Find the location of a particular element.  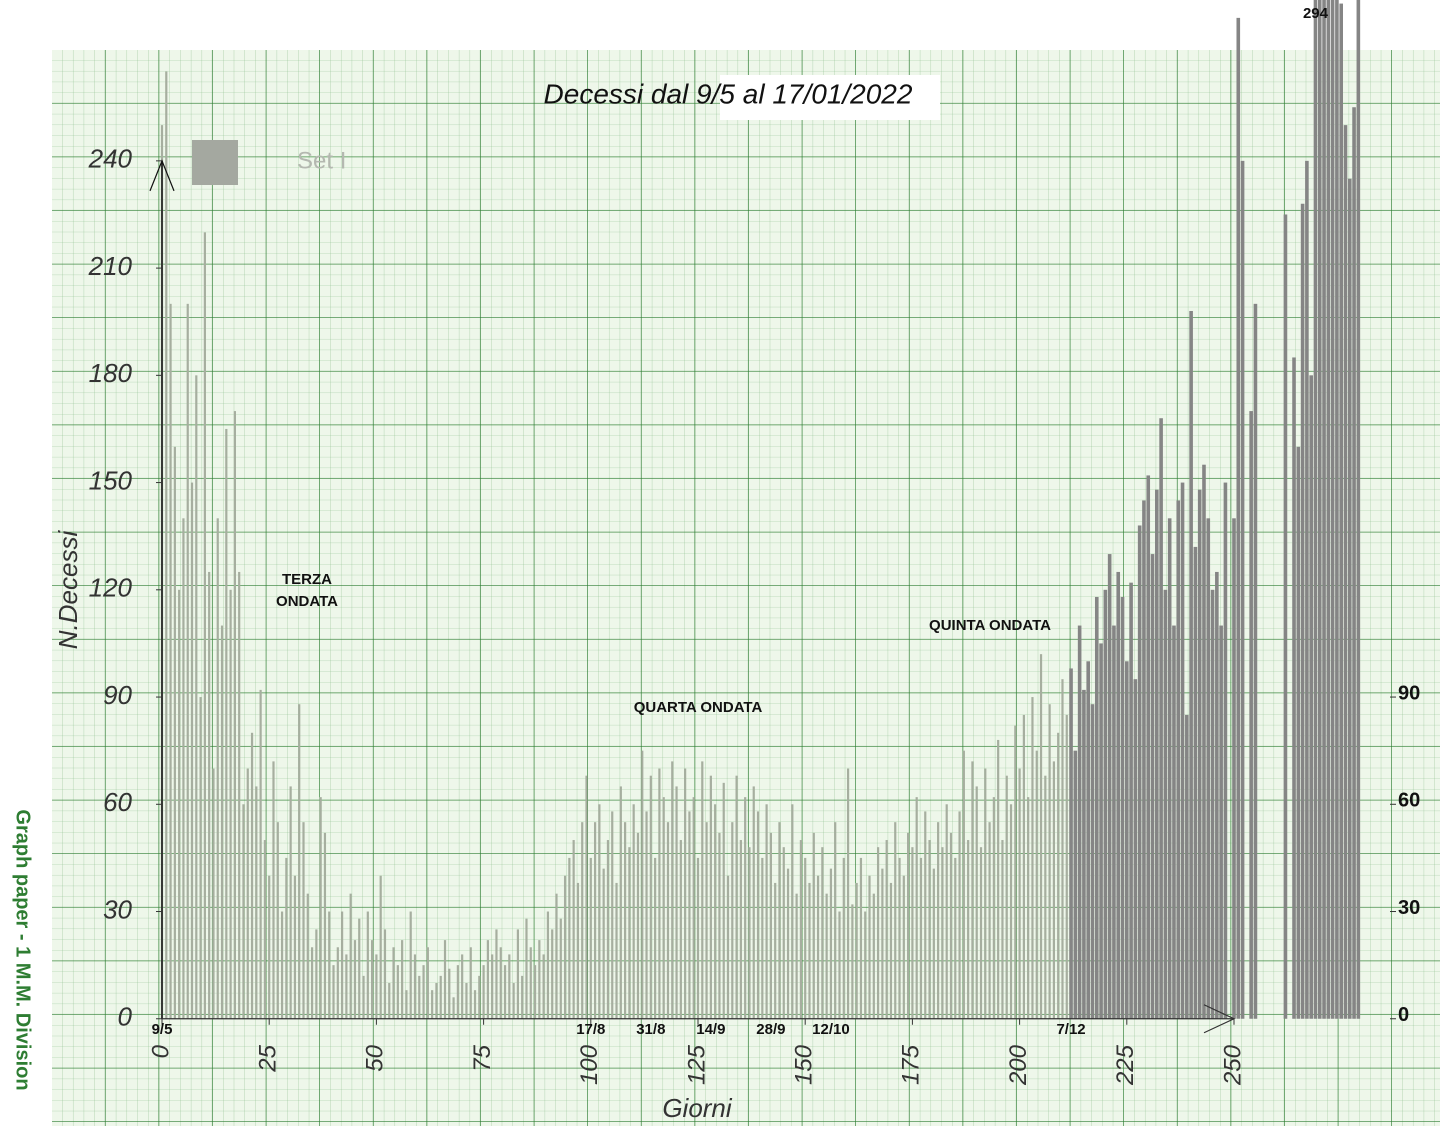

x-tick-label: 0 is located at coordinates (160, 1051).